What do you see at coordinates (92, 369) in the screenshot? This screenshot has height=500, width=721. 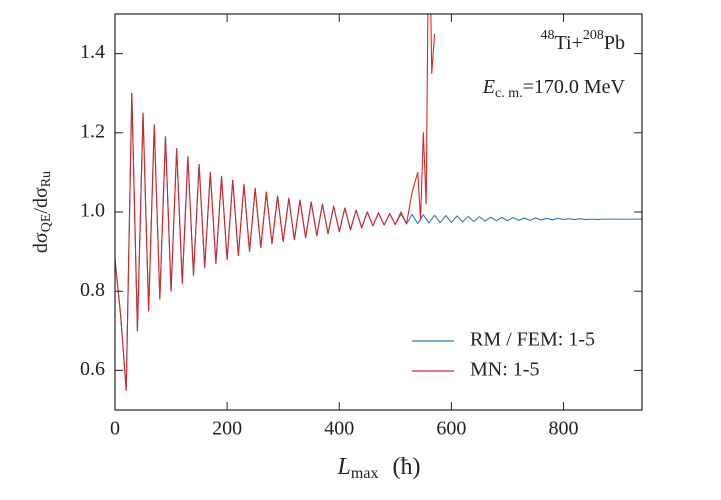 I see `y-tick-label: 0.6` at bounding box center [92, 369].